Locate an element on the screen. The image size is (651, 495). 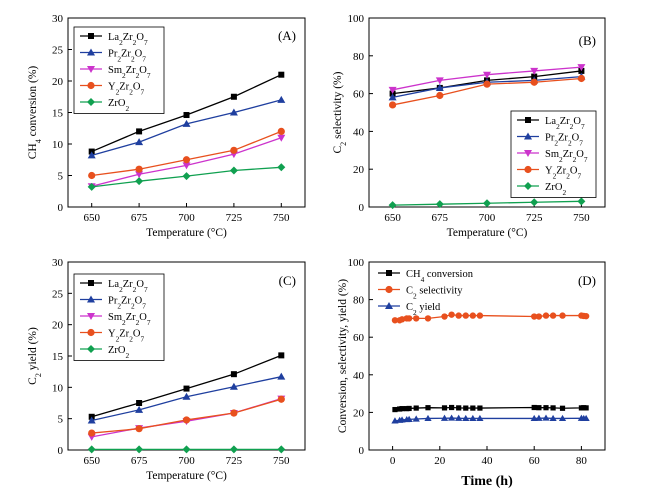
y-tick-label: 25 is located at coordinates (58, 51).